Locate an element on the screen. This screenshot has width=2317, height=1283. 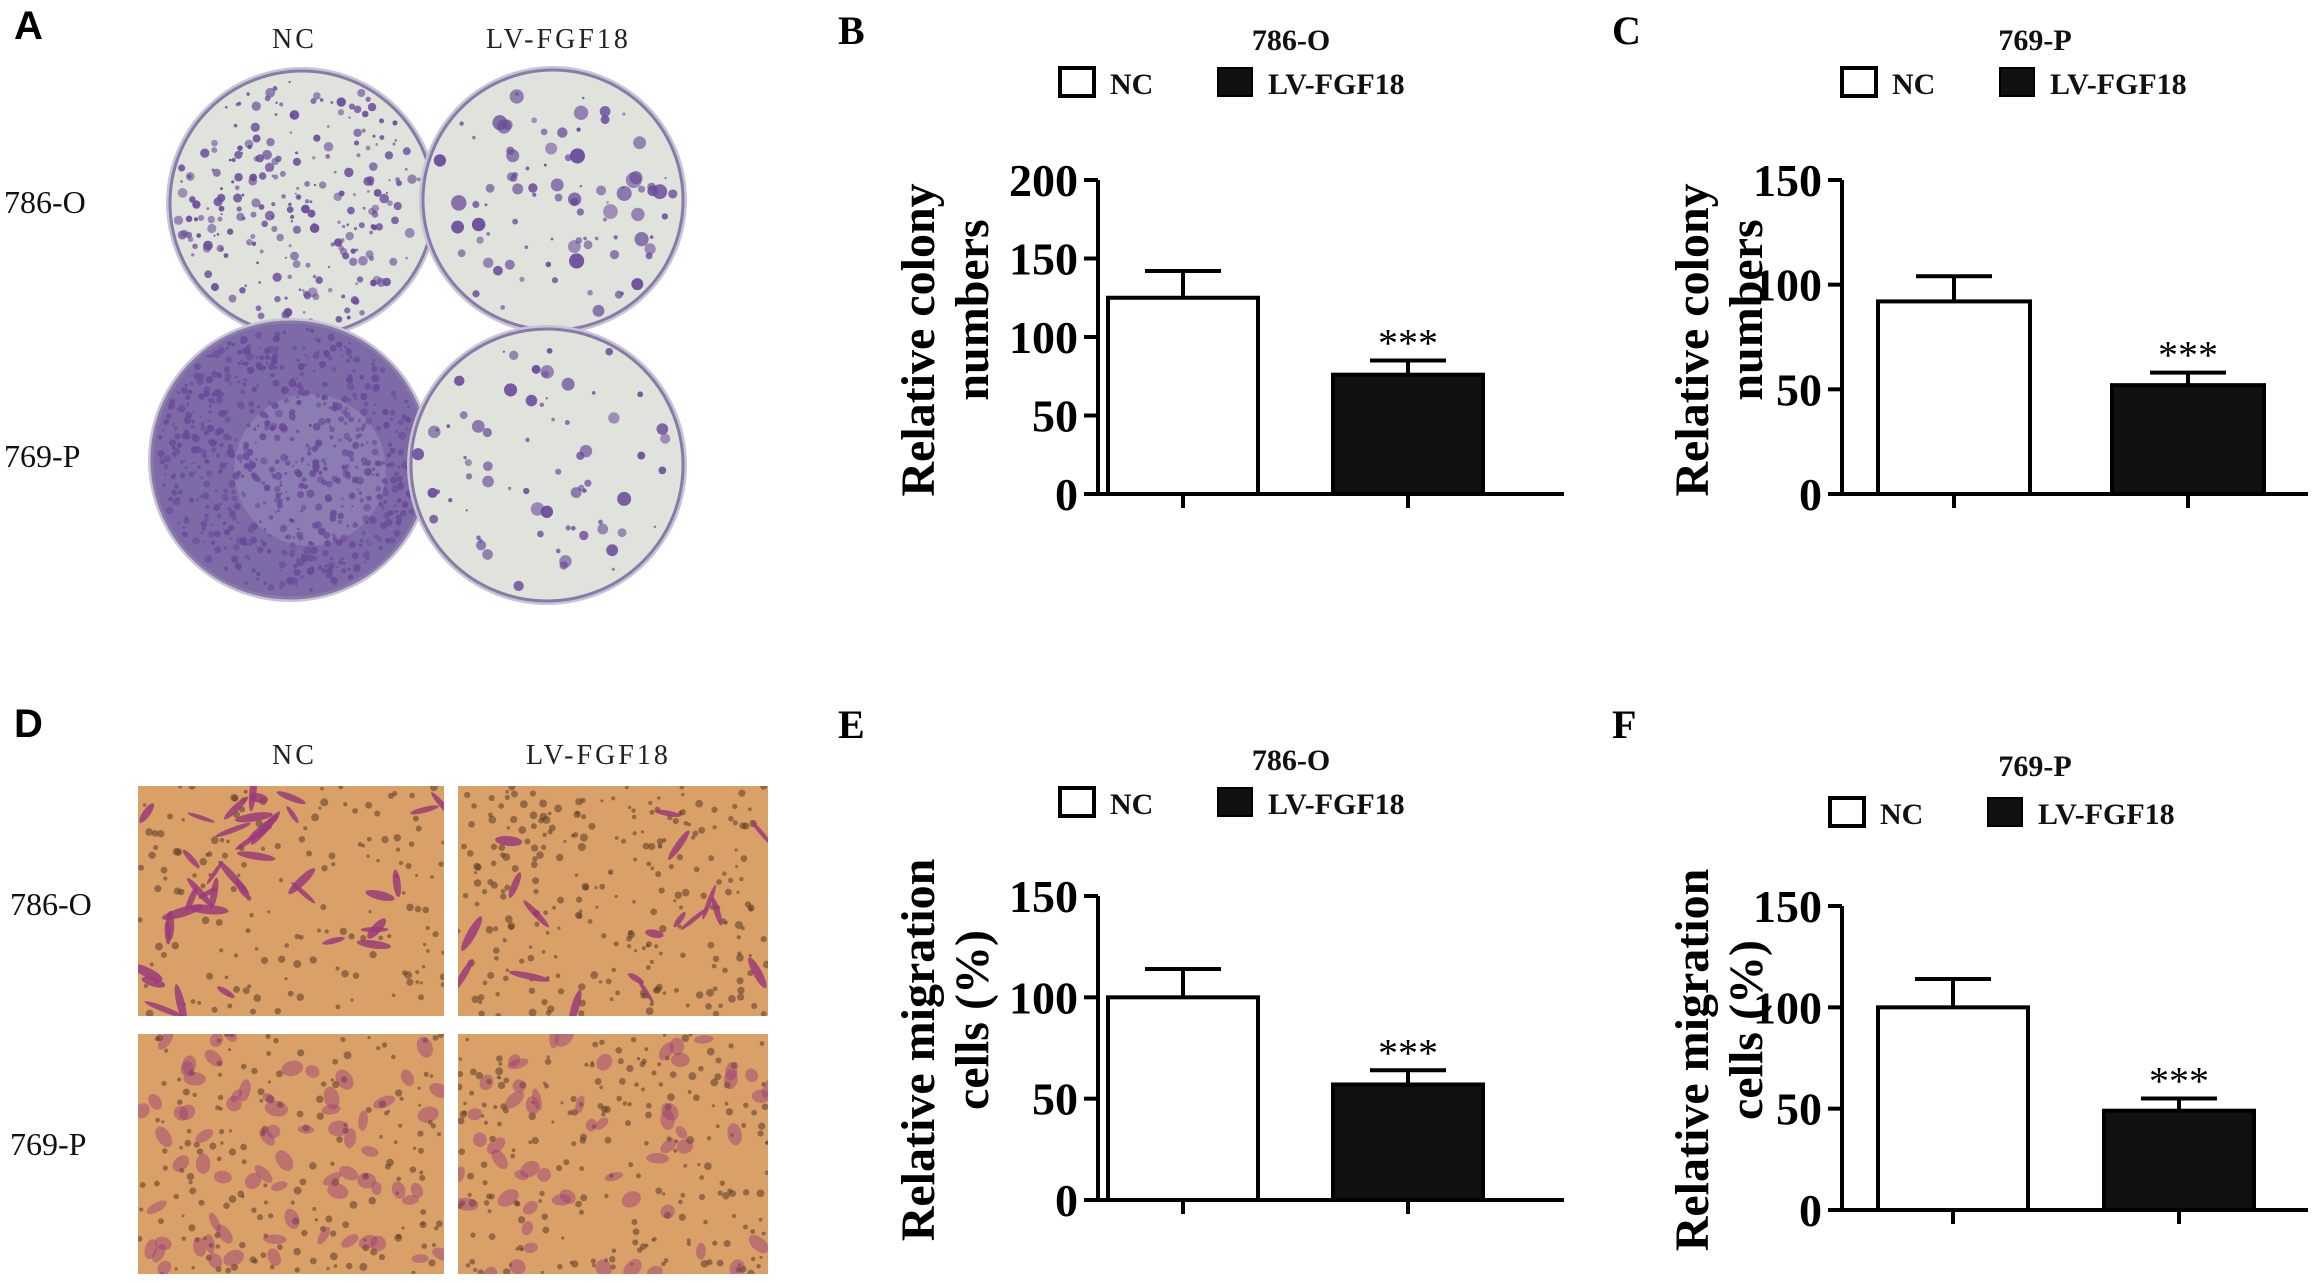
panel-d-row-786o: 786-O is located at coordinates (51, 904).